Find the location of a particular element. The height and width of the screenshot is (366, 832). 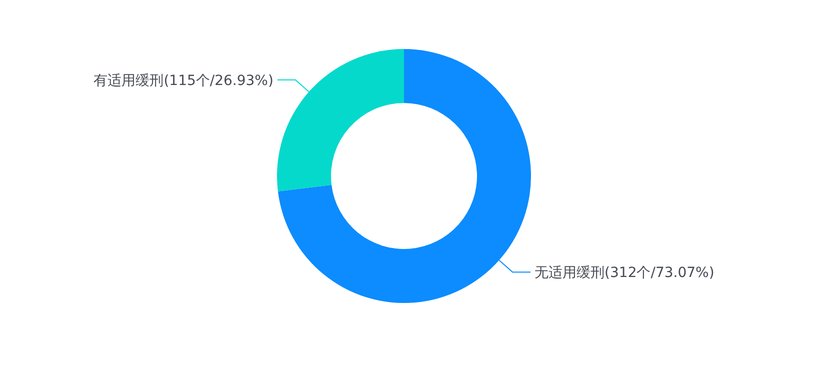

donut-slice is located at coordinates (340, 120).